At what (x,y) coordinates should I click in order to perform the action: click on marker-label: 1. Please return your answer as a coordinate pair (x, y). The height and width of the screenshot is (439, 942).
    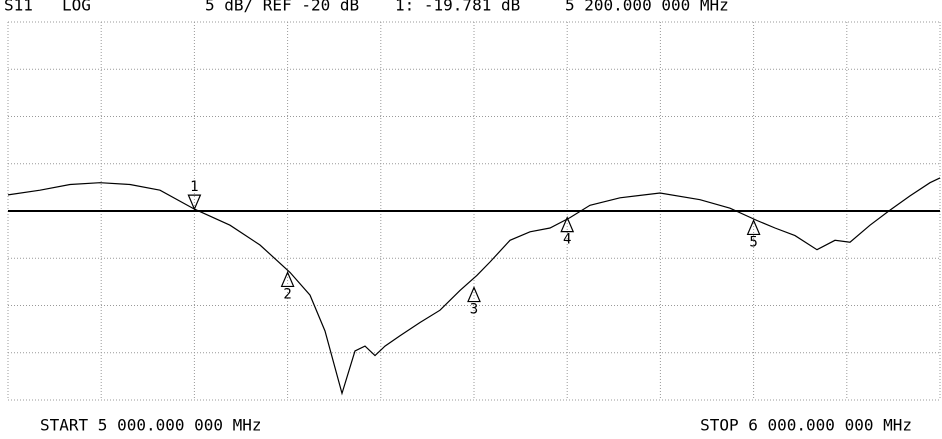
    Looking at the image, I should click on (194, 187).